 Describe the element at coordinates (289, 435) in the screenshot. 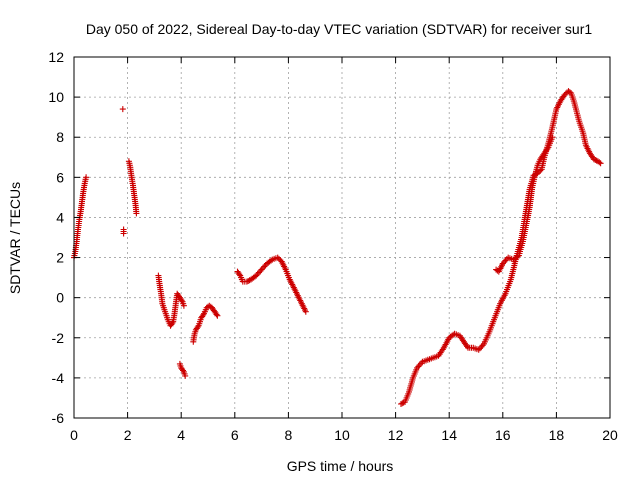

I see `x-tick-label: 8` at that location.